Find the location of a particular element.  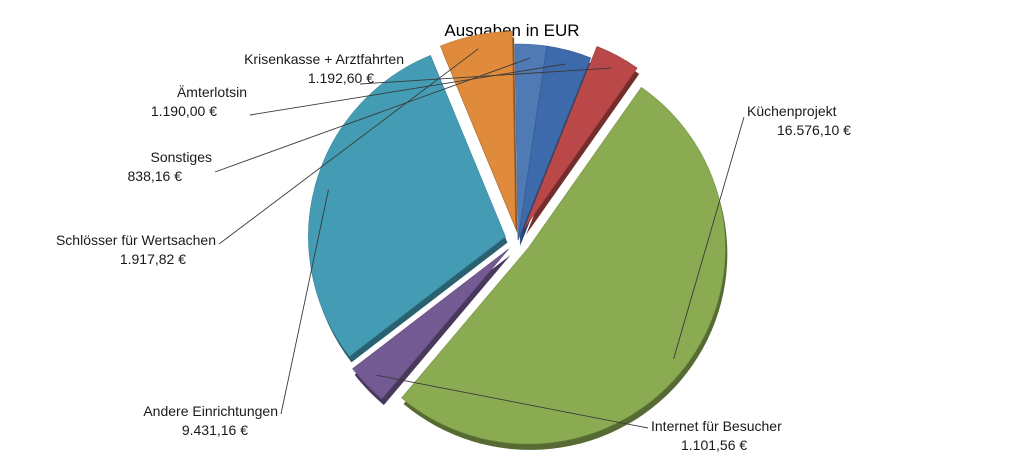

data-label-andere-einrichtungen: Andere Einrichtungen 9.431,16 € is located at coordinates (210, 420).